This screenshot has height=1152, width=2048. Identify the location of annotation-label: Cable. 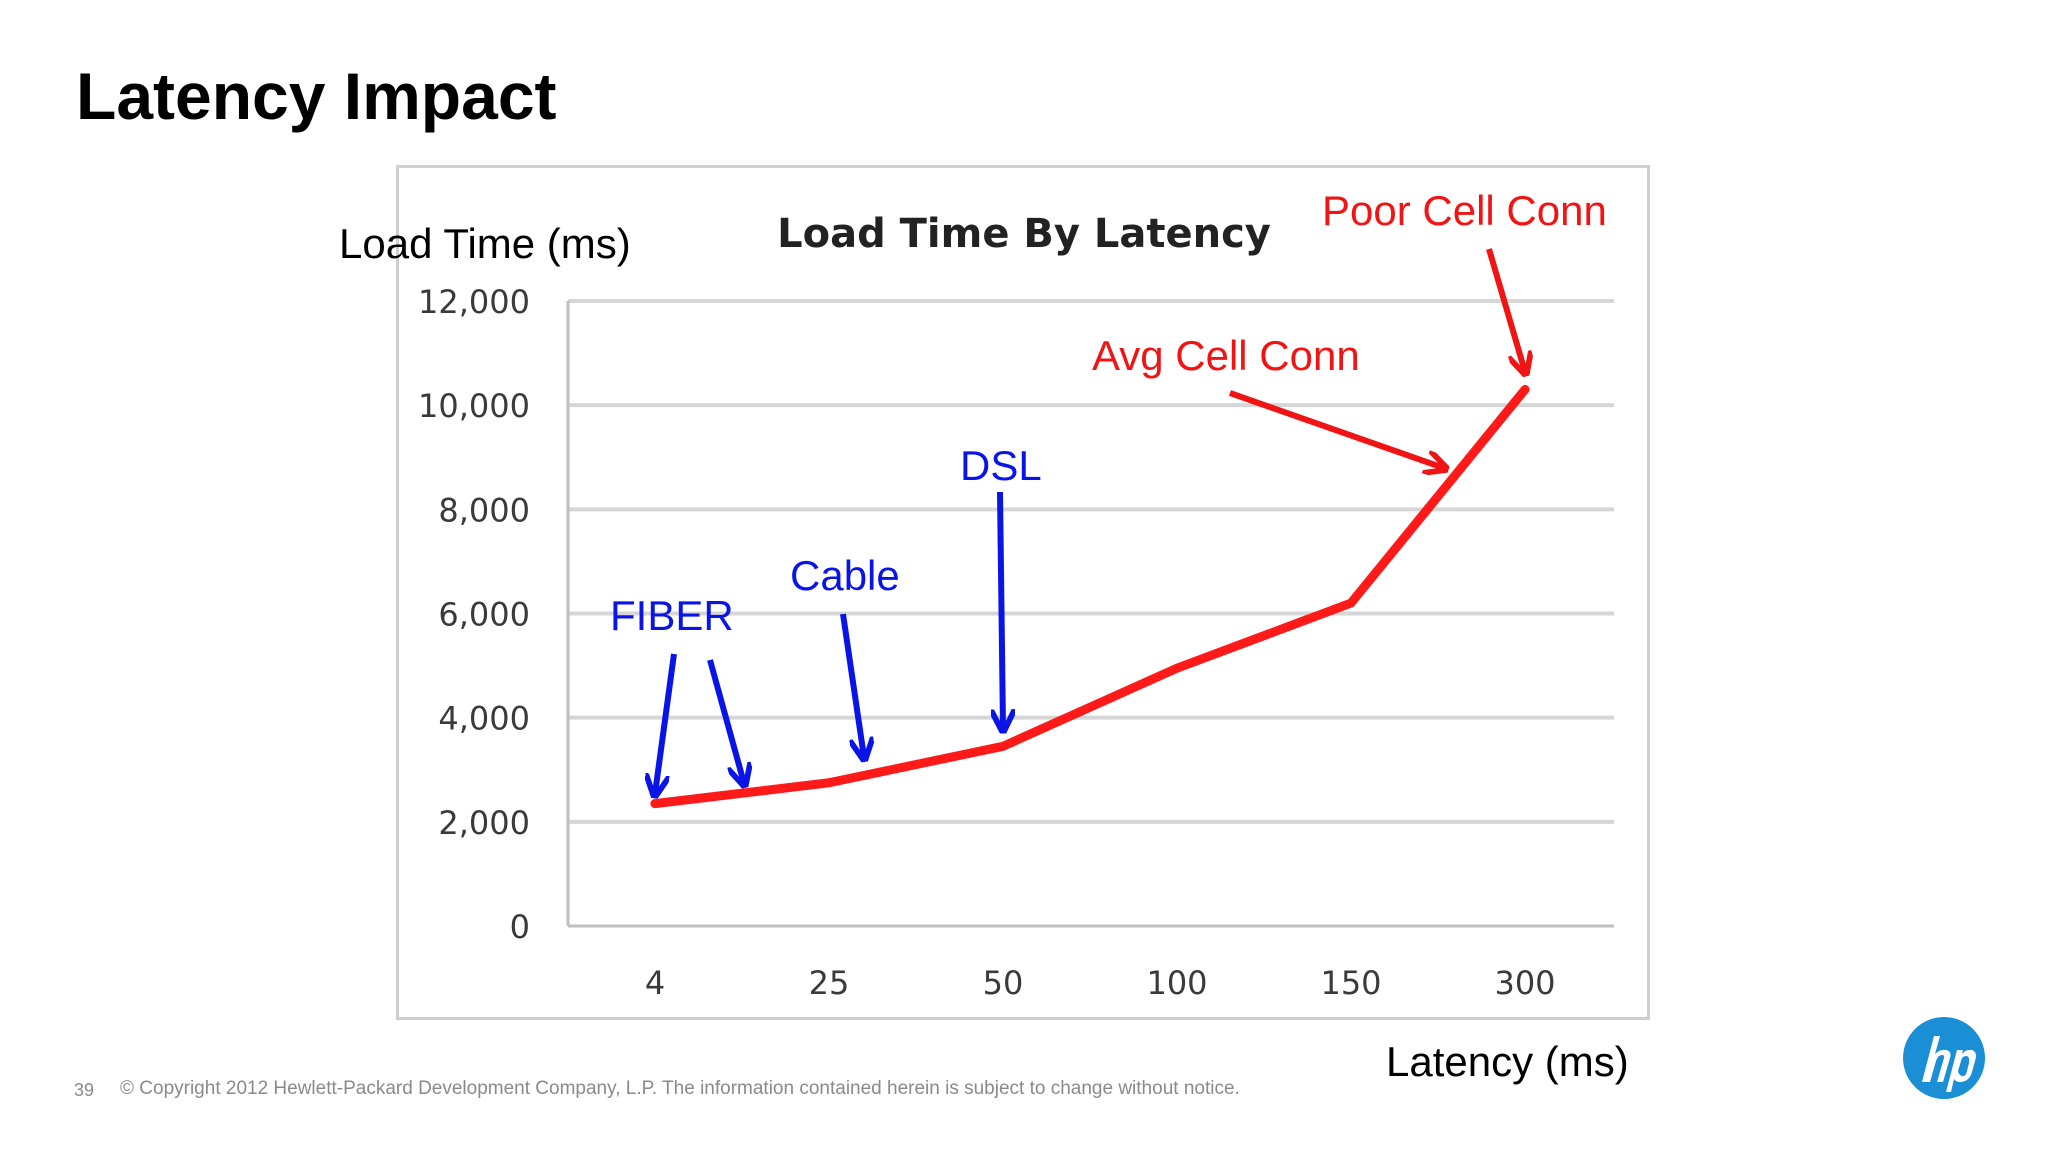
(845, 575).